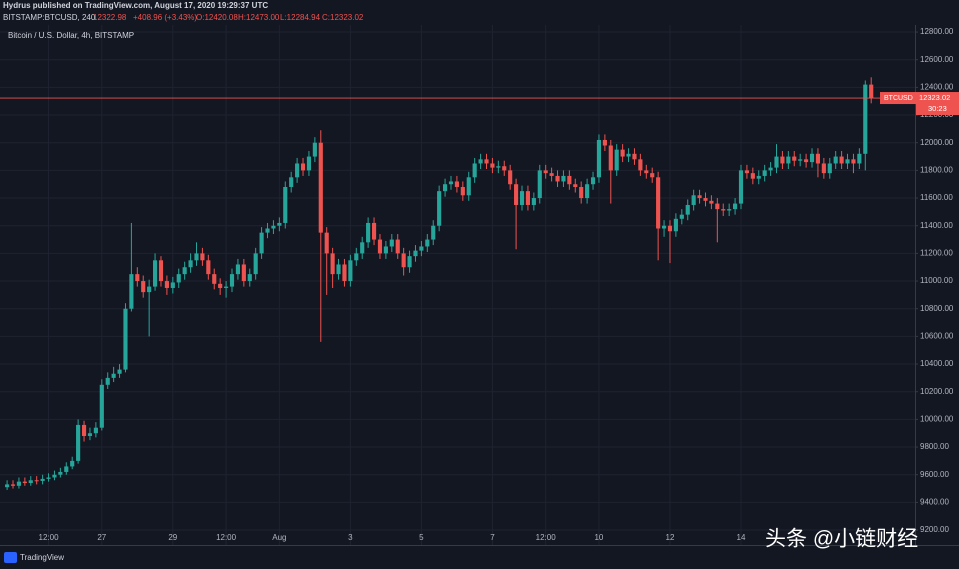  I want to click on logo: TradingView, so click(34, 557).